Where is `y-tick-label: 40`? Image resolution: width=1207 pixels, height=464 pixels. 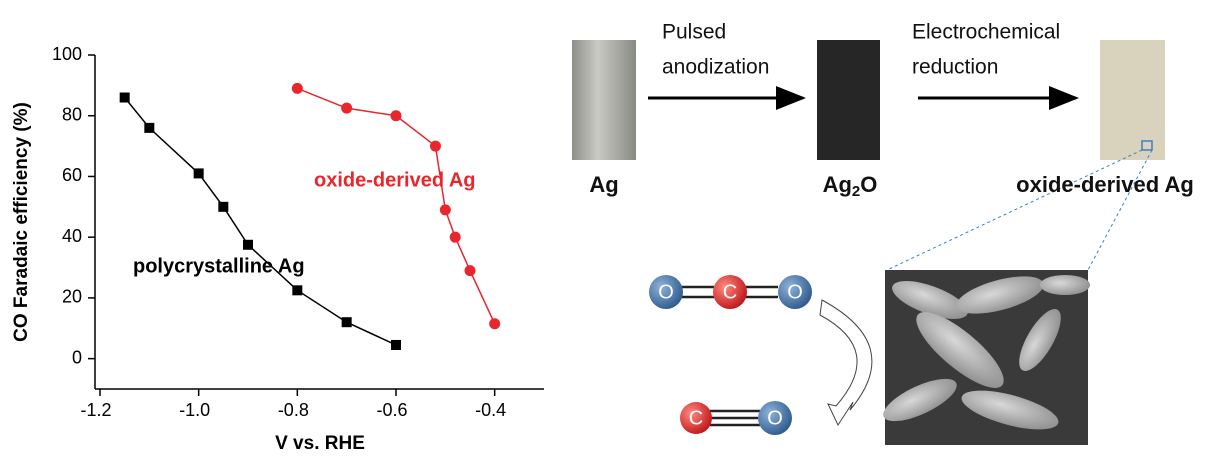
y-tick-label: 40 is located at coordinates (72, 236).